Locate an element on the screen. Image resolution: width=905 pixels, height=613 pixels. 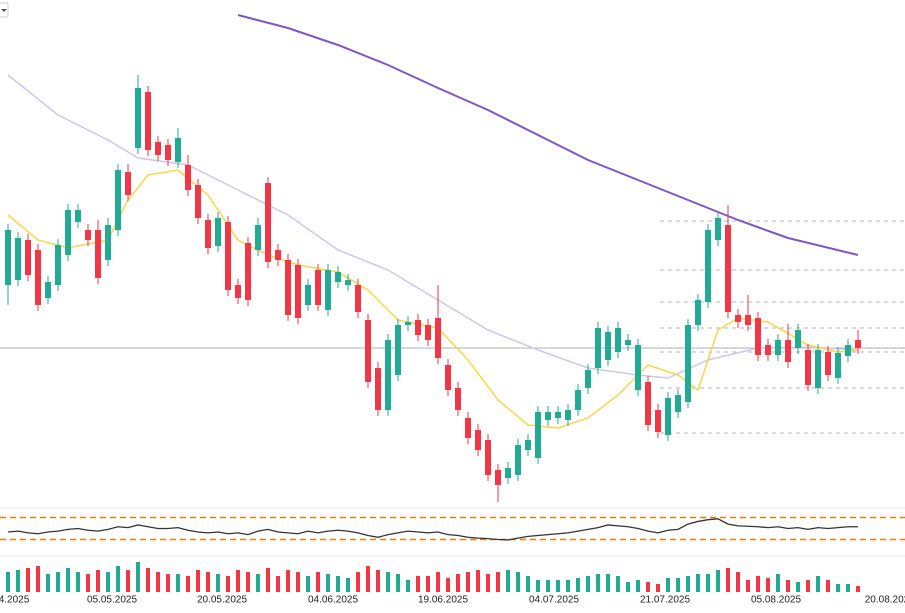
x-tick-label: 05.05.2025 is located at coordinates (112, 600).